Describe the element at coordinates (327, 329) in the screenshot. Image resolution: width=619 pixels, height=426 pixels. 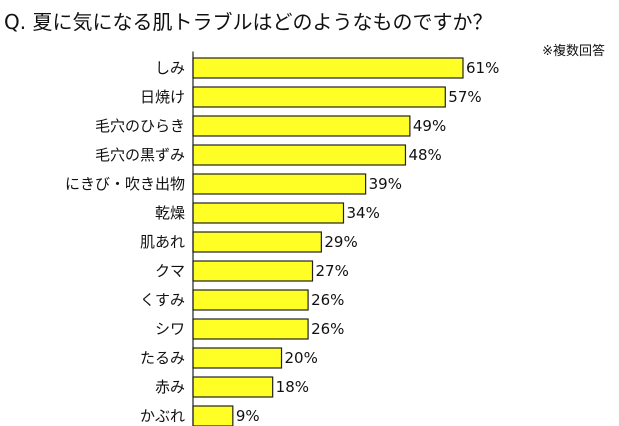
I see `value-label-9: 26%` at that location.